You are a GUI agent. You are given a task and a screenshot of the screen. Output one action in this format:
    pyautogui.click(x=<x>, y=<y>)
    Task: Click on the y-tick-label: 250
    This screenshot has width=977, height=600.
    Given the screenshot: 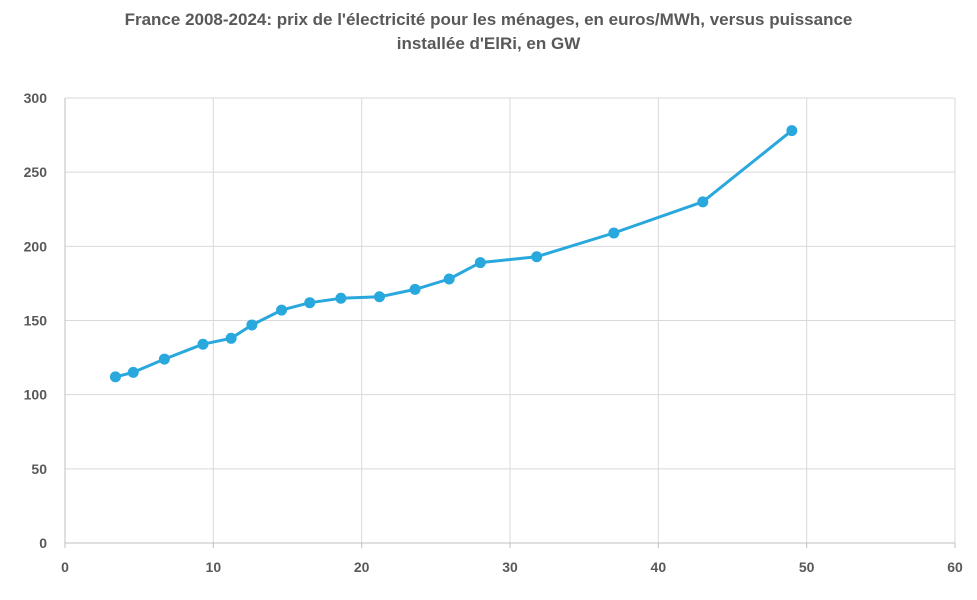 What is the action you would take?
    pyautogui.click(x=36, y=172)
    